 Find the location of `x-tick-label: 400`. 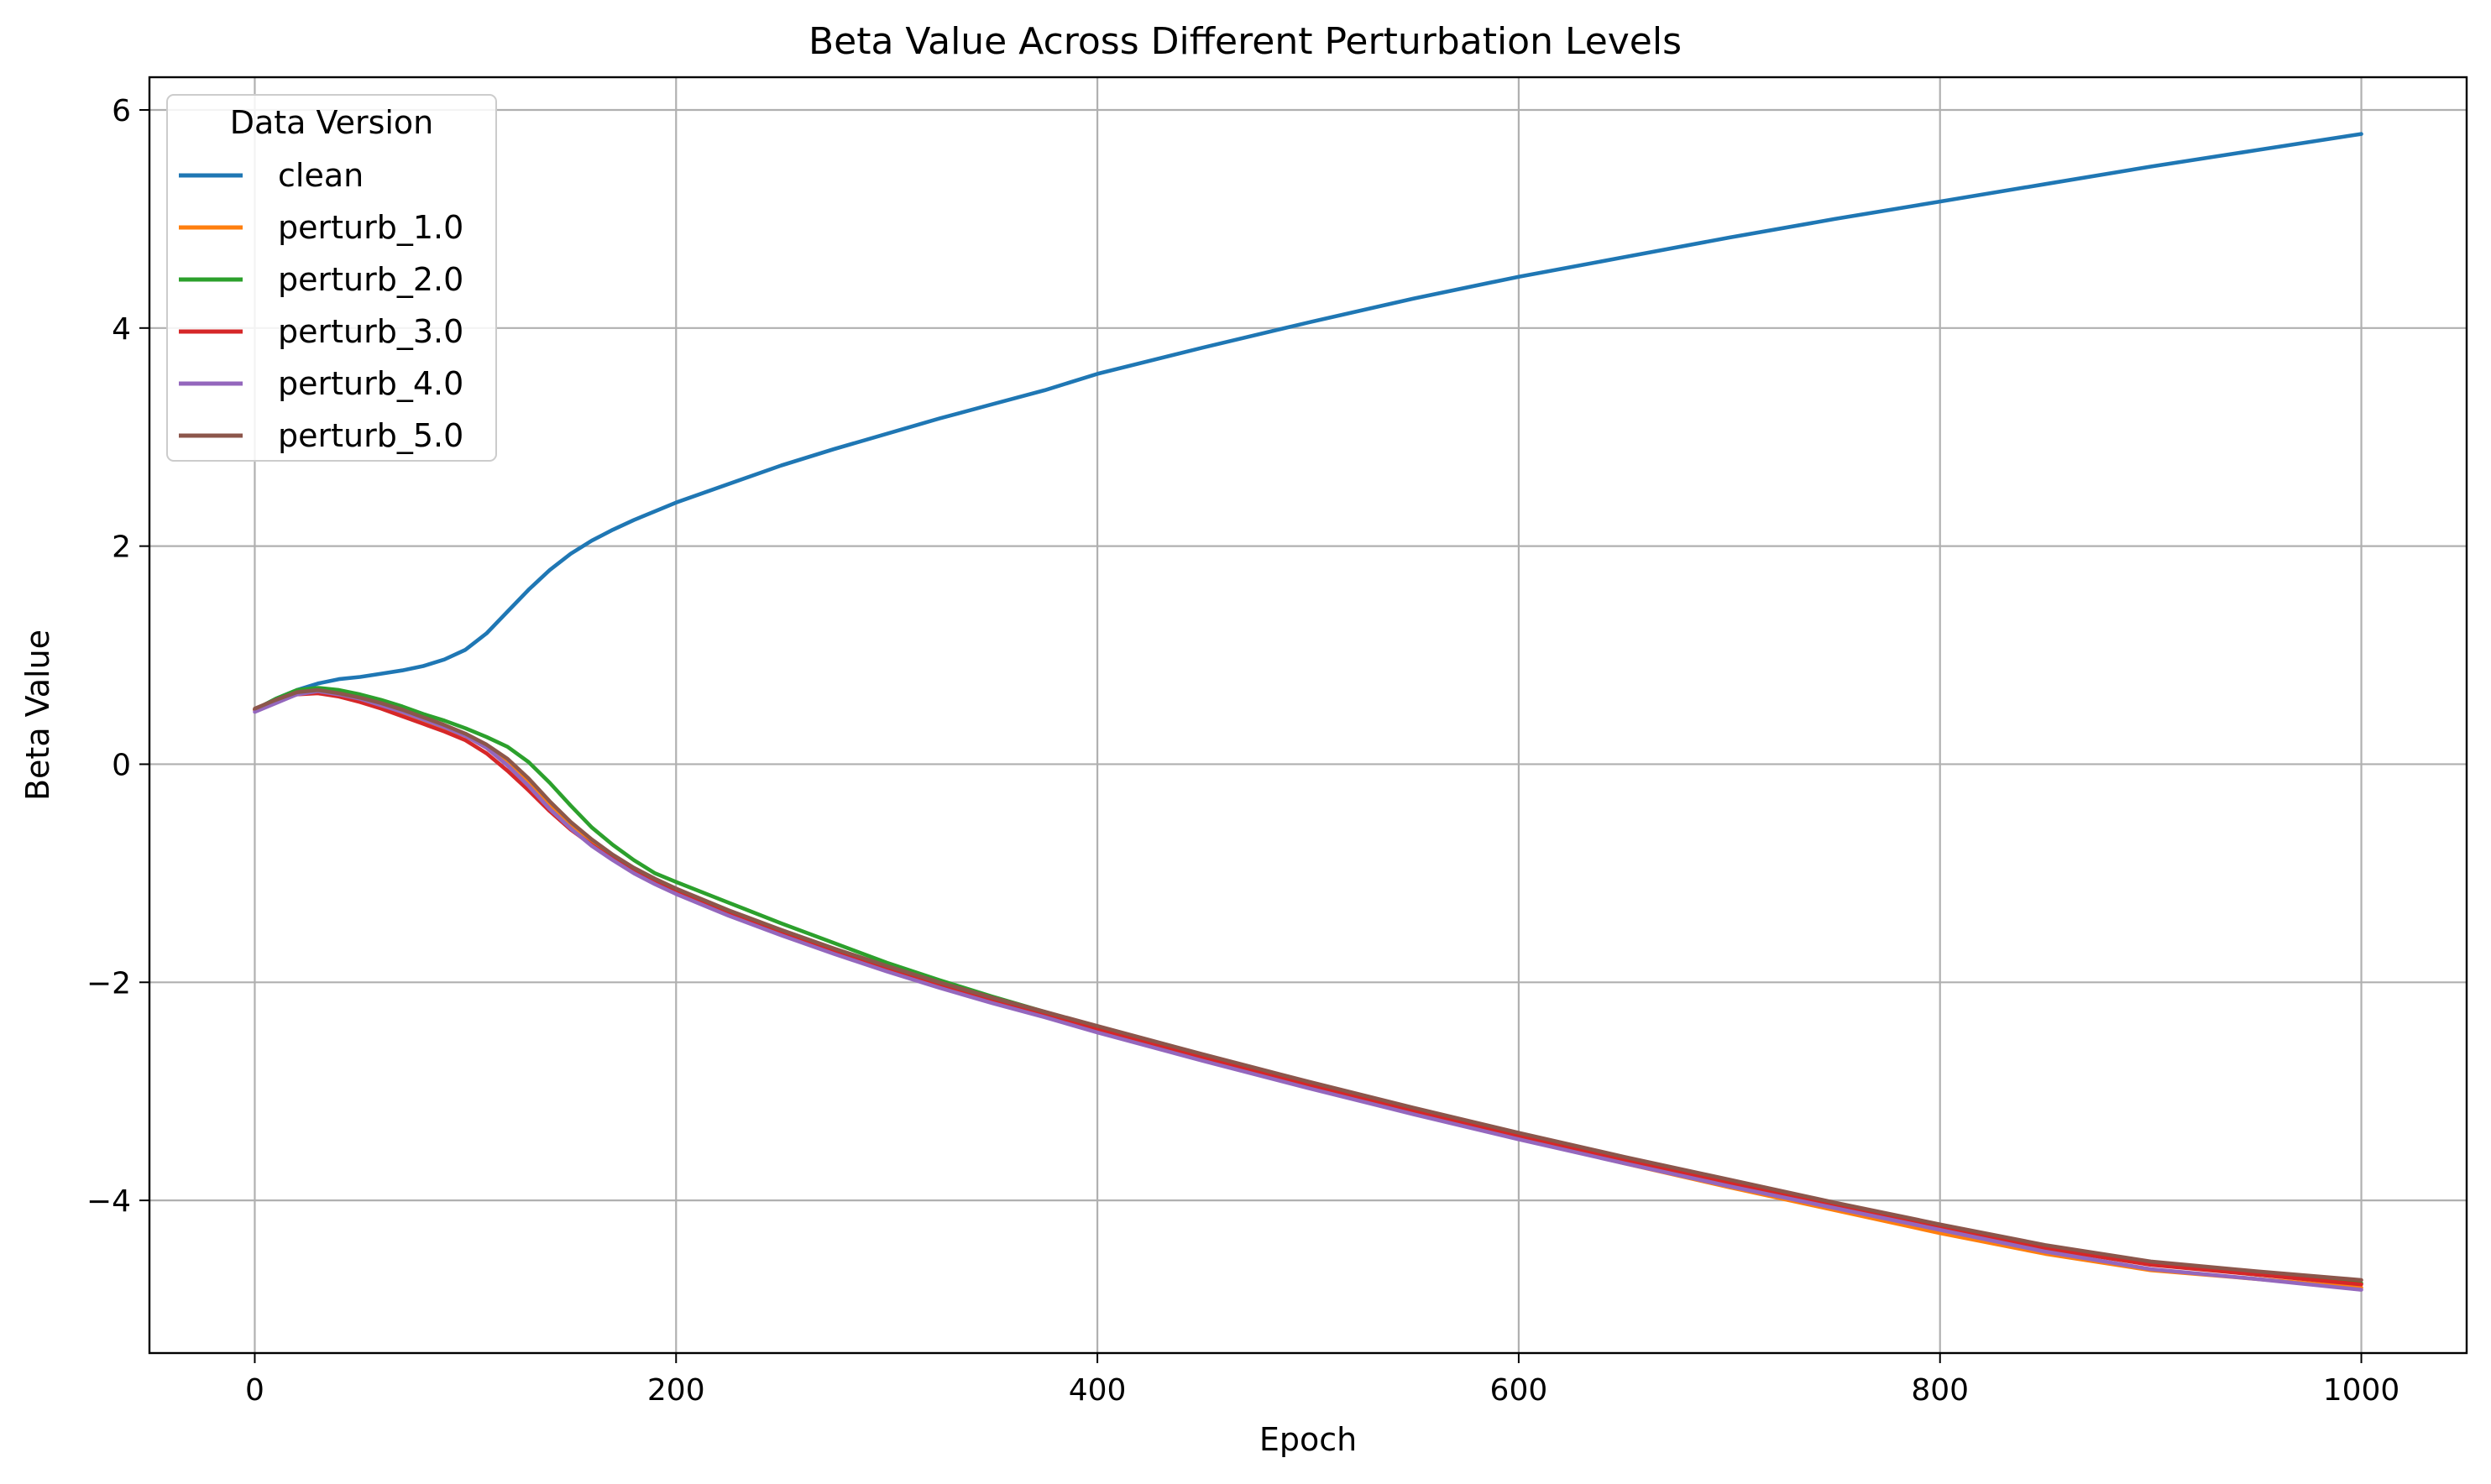

x-tick-label: 400 is located at coordinates (1098, 1390).